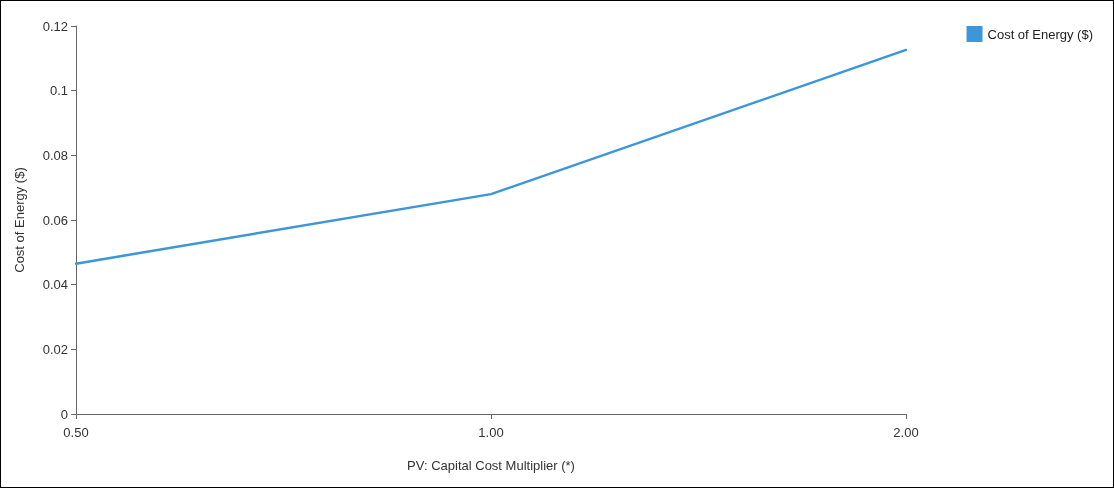 The width and height of the screenshot is (1114, 488). What do you see at coordinates (64, 414) in the screenshot?
I see `y-tick-label: 0` at bounding box center [64, 414].